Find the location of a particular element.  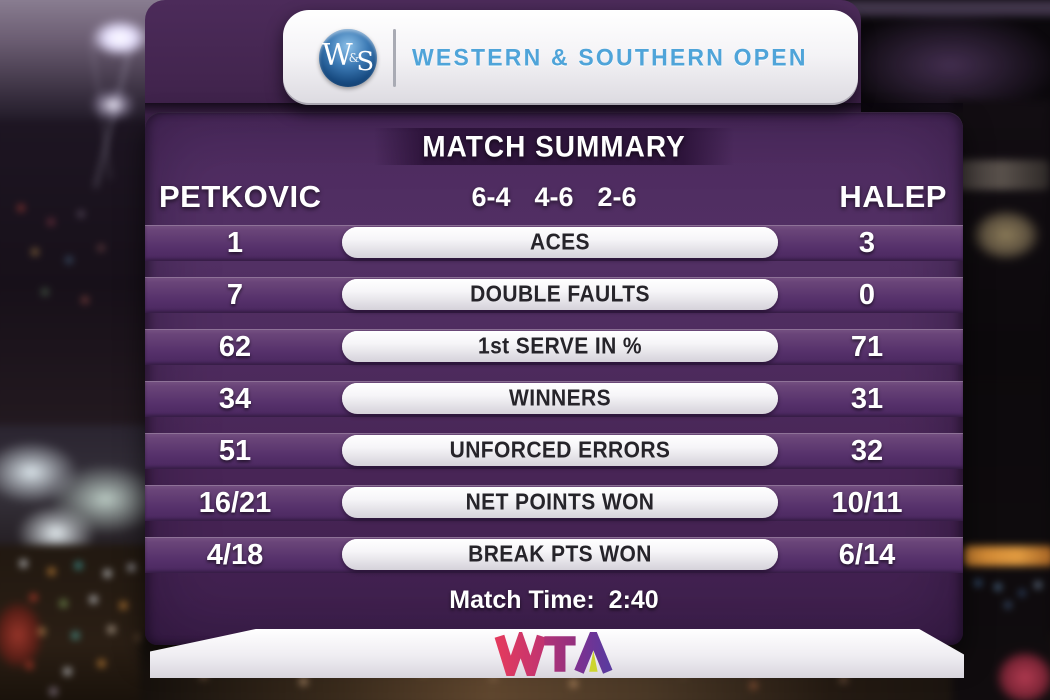

stat-label: ACES is located at coordinates (560, 242).